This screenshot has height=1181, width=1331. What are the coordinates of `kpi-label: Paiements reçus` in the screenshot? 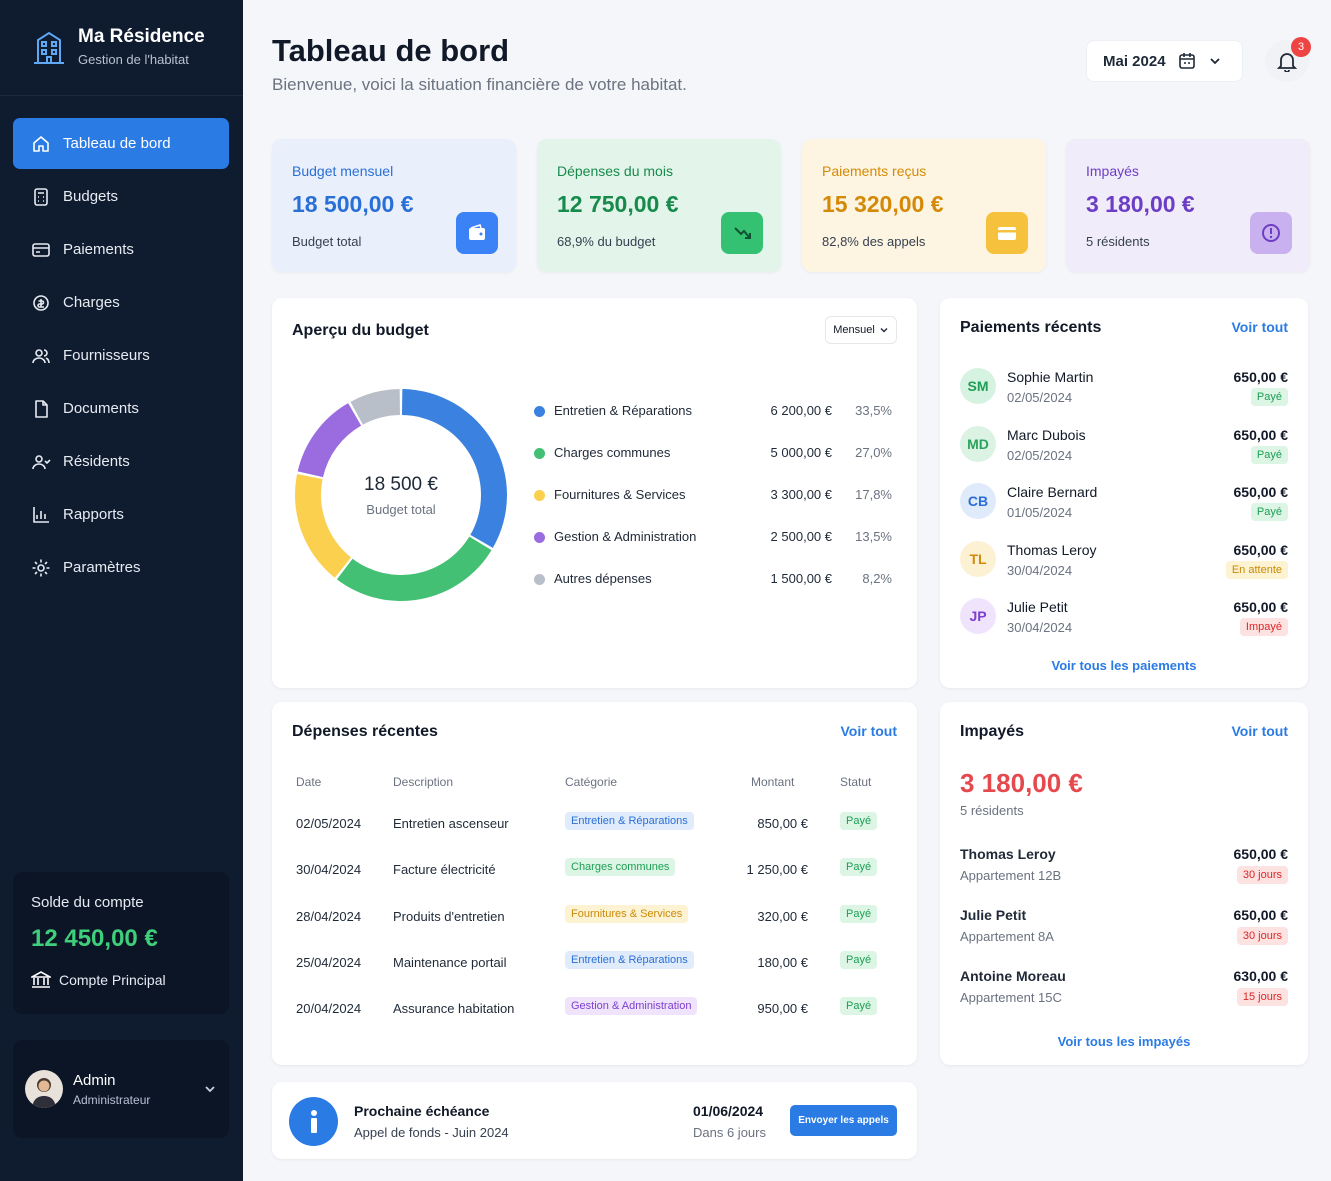 It's located at (874, 171).